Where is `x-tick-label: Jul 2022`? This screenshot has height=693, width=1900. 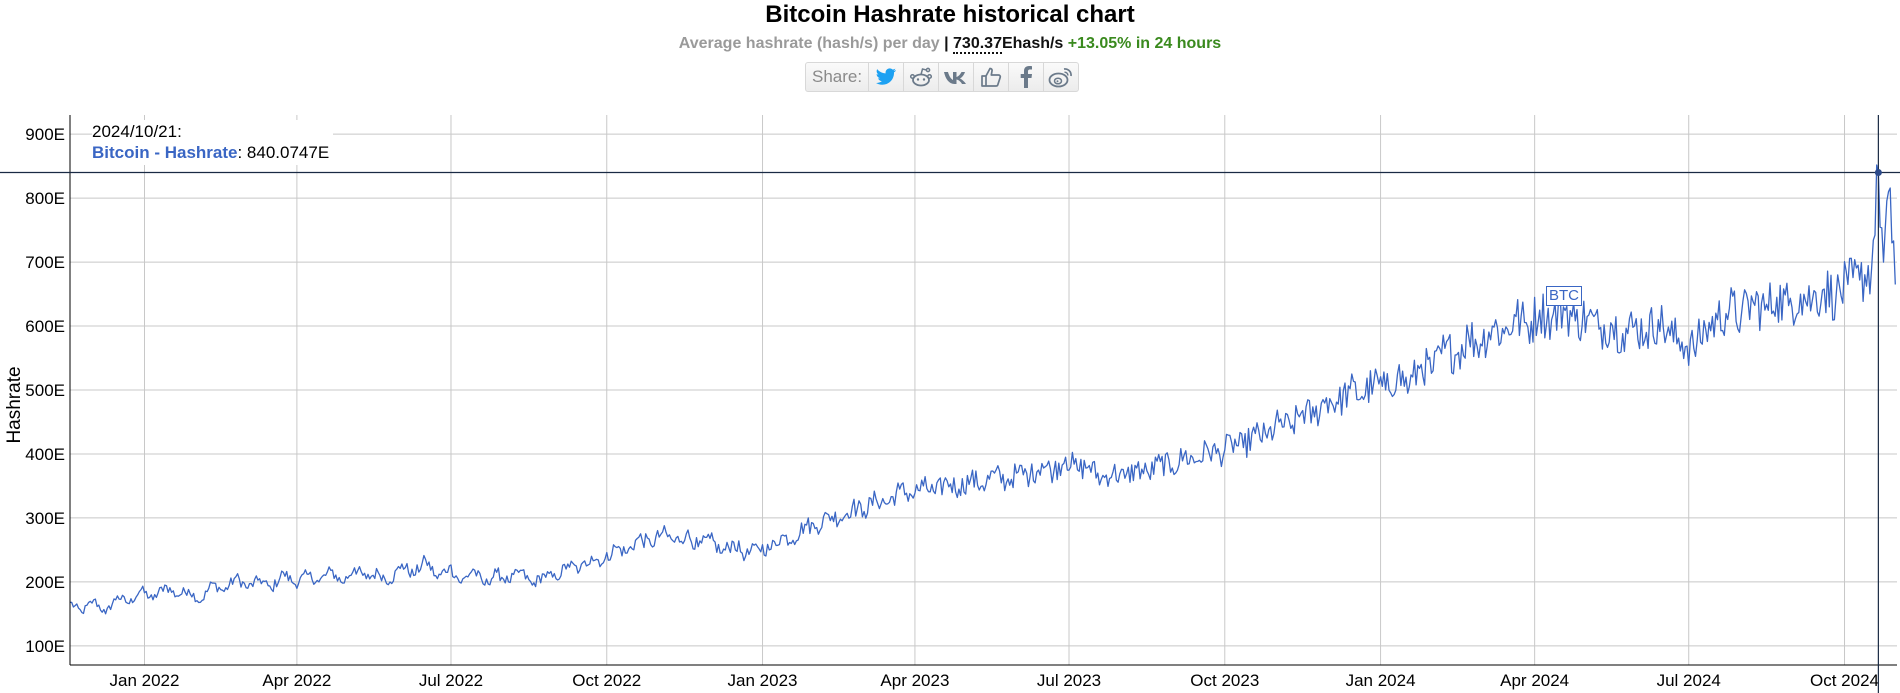
x-tick-label: Jul 2022 is located at coordinates (451, 680).